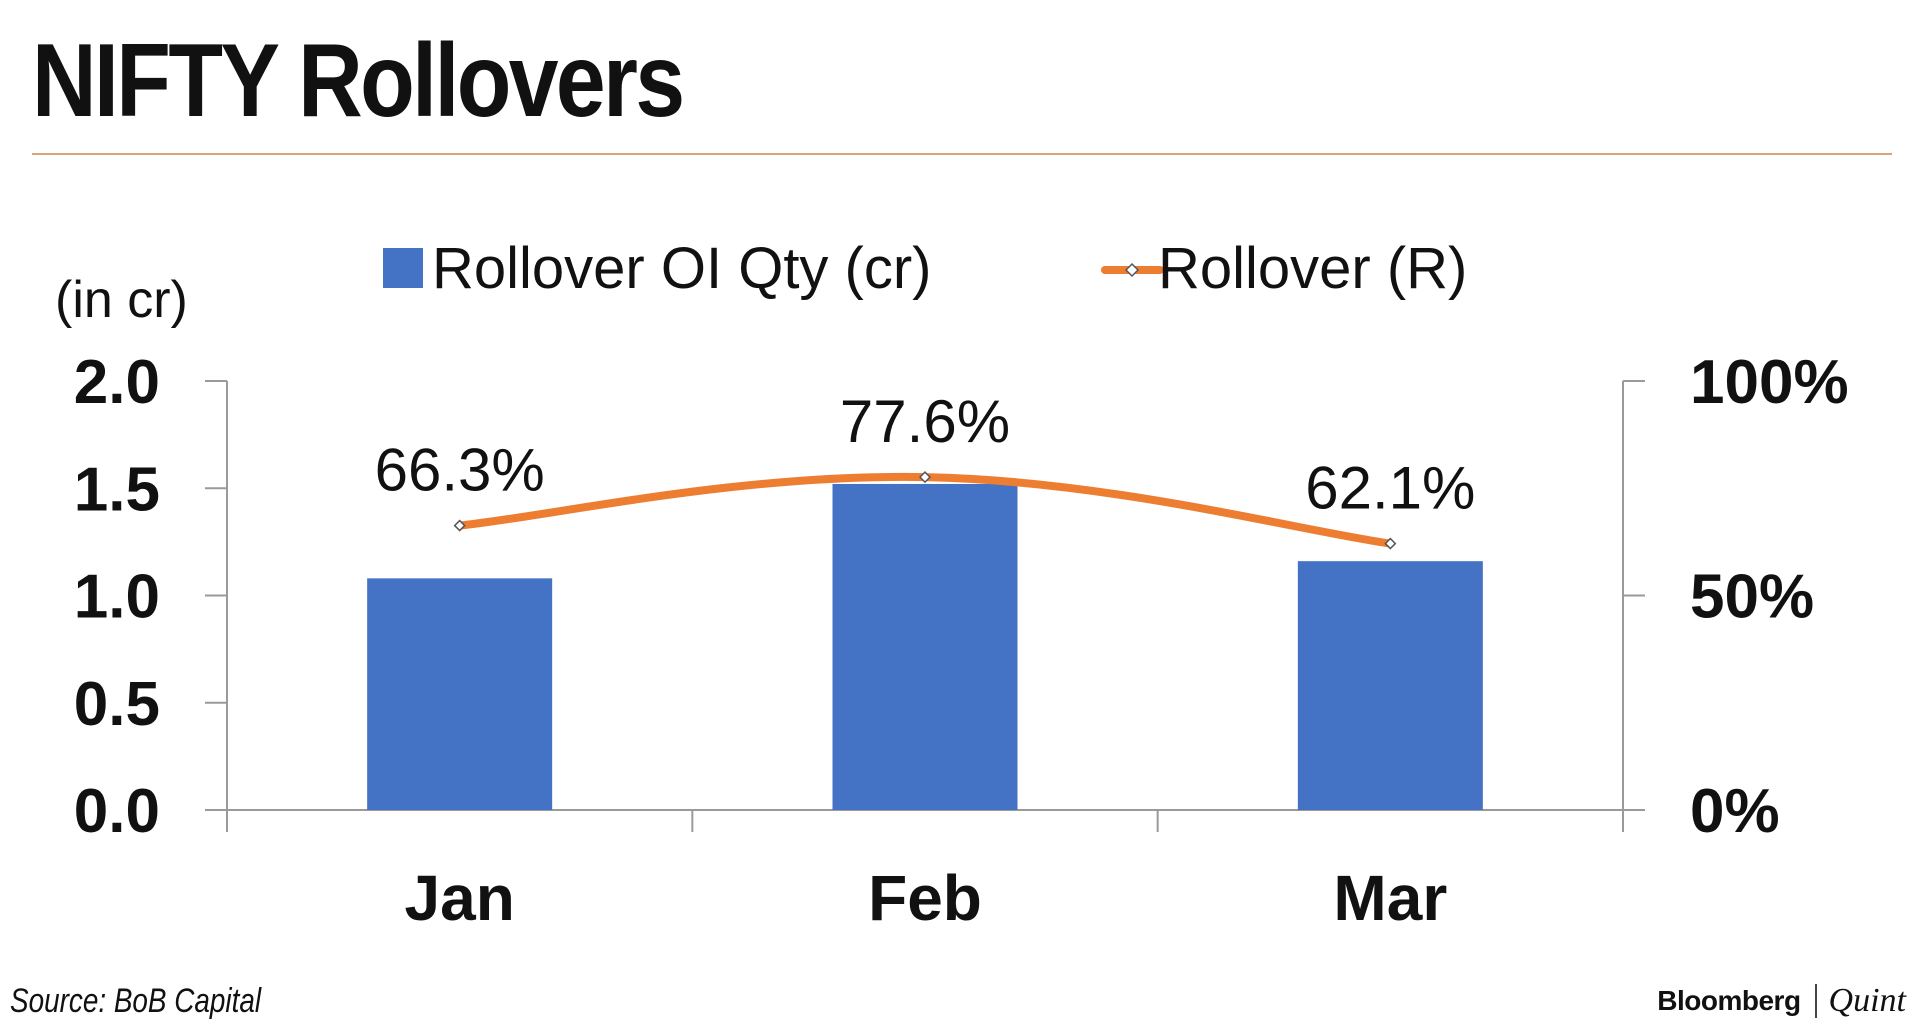  I want to click on rollover-data-label: 77.6%, so click(925, 421).